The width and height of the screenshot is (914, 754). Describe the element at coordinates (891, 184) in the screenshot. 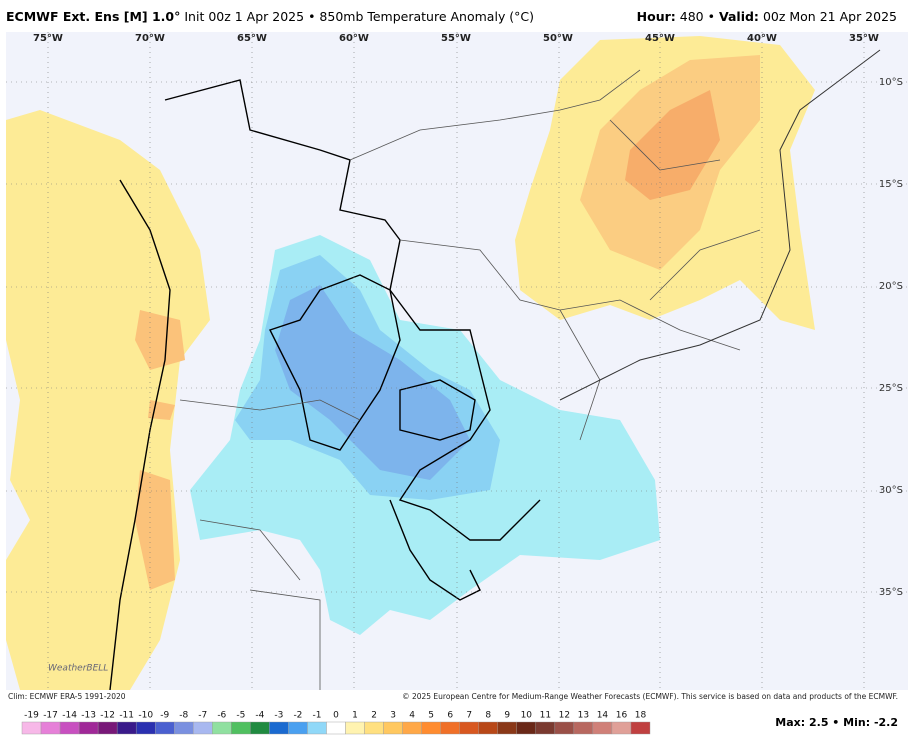

I see `lat-label: 15°S` at that location.